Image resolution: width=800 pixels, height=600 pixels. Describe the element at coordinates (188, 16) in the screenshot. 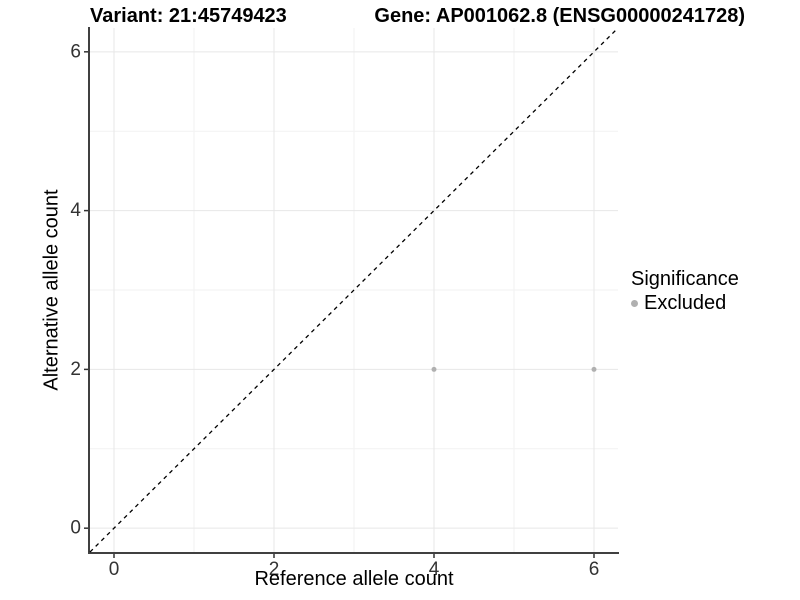

I see `plot-title-variant: Variant: 21:45749423` at that location.